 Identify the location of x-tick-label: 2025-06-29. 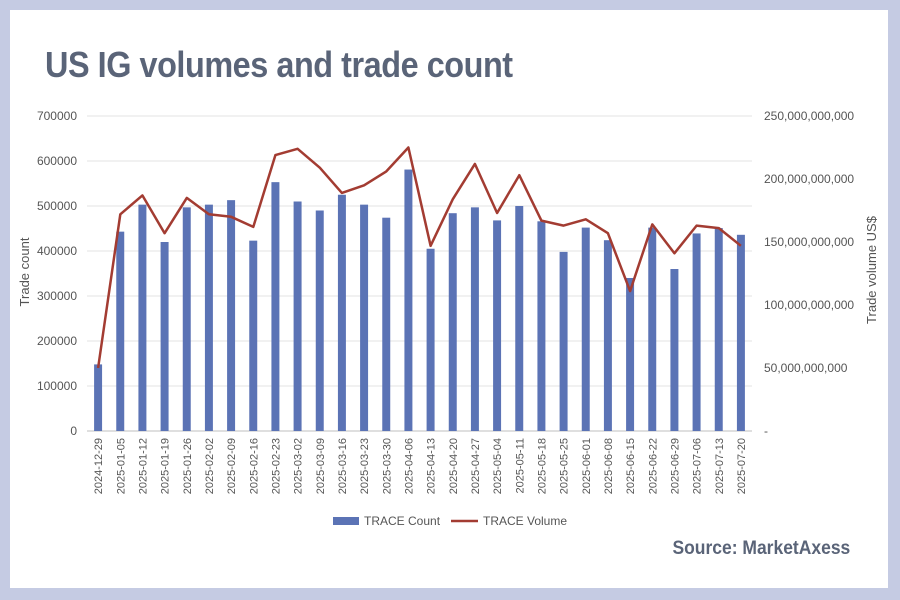
(675, 466).